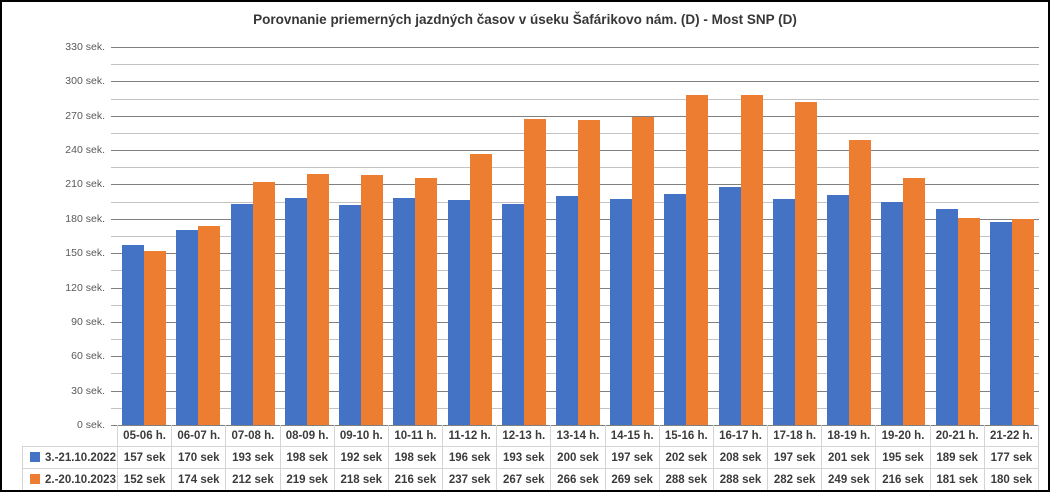 The width and height of the screenshot is (1050, 492). What do you see at coordinates (470, 479) in the screenshot?
I see `table-value-cell: 237 sek` at bounding box center [470, 479].